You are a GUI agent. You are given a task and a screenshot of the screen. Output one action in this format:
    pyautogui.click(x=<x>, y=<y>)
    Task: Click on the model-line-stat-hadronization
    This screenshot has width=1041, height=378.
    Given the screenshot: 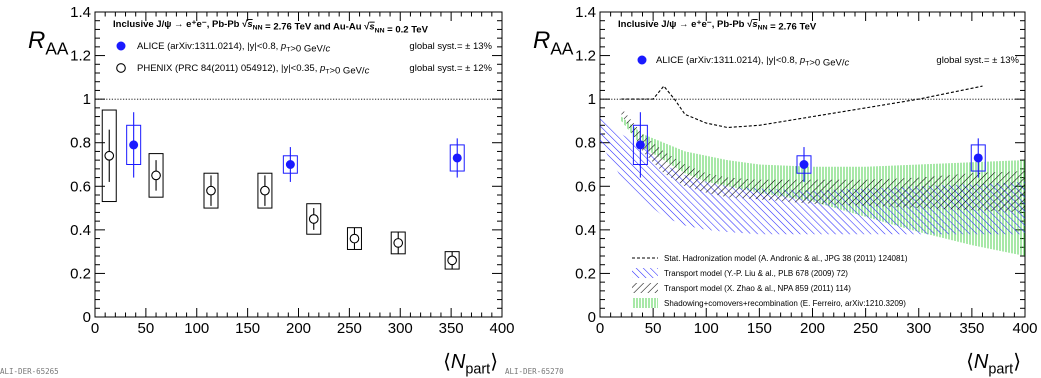 What is the action you would take?
    pyautogui.click(x=802, y=107)
    